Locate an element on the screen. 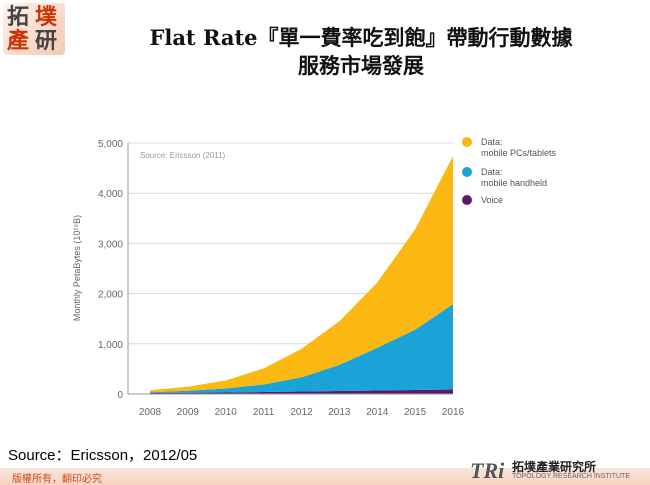 The width and height of the screenshot is (650, 485). legend-label-3-line-1: Voice is located at coordinates (492, 200).